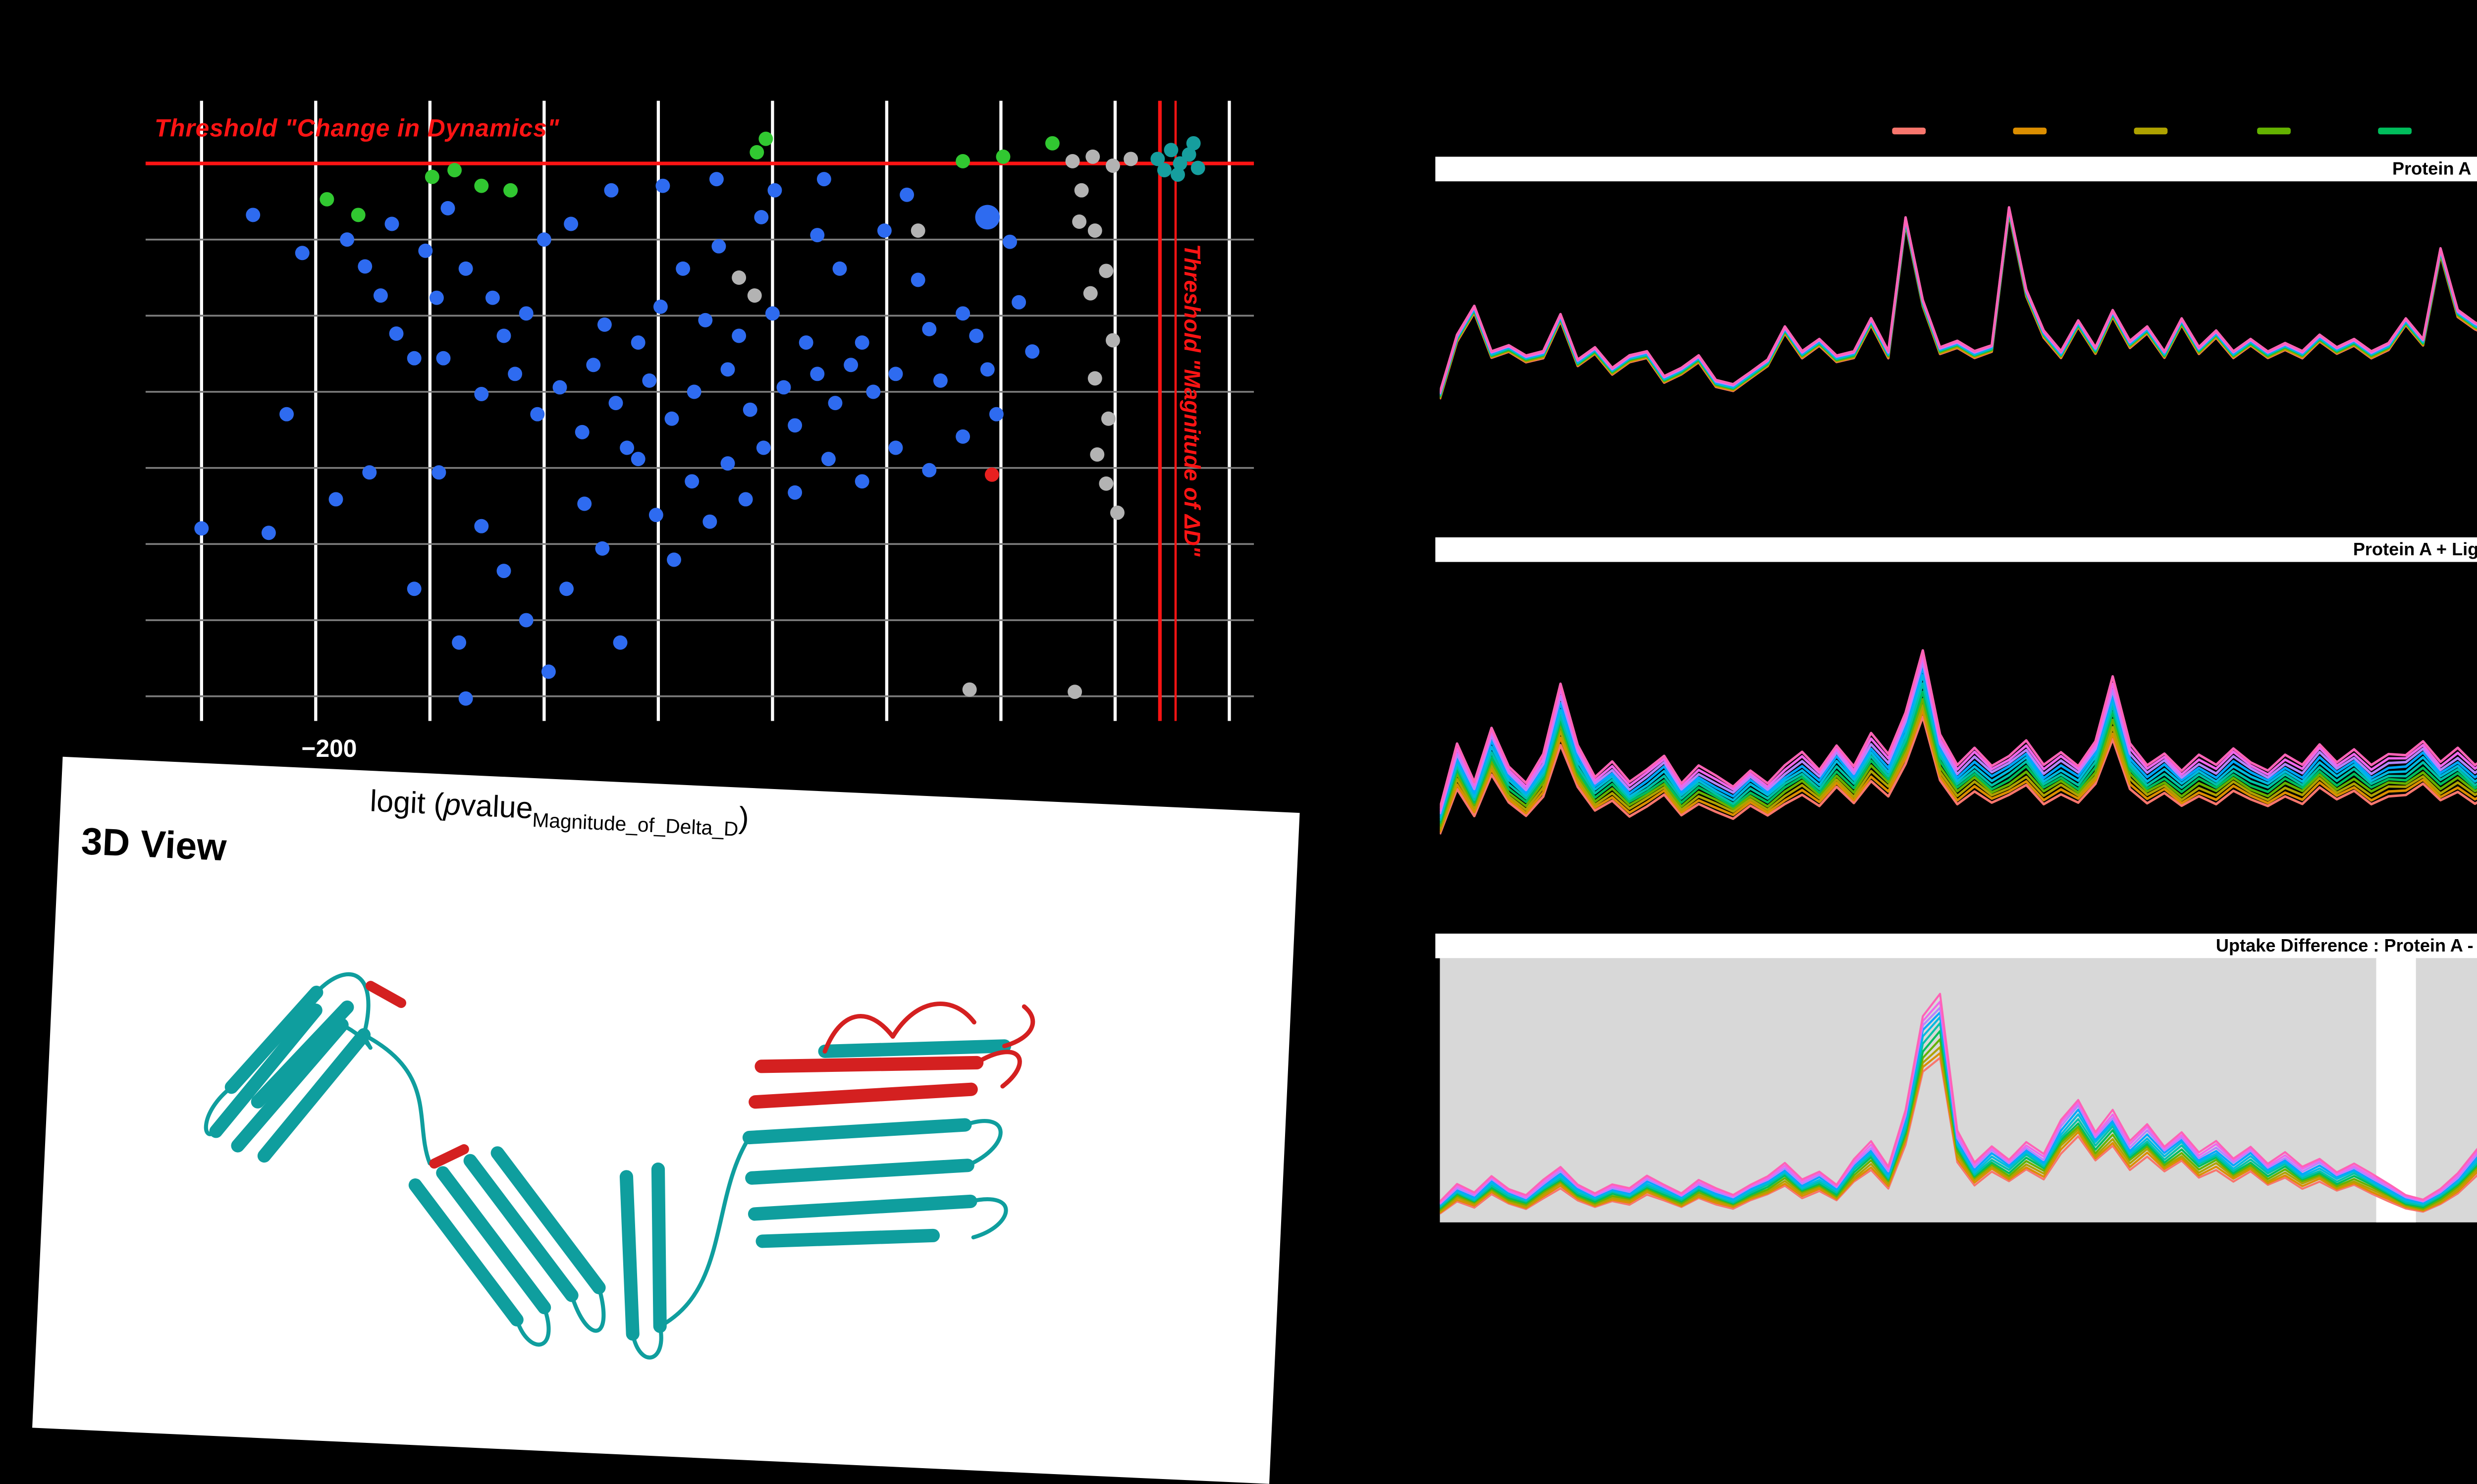 The height and width of the screenshot is (1484, 2477). Describe the element at coordinates (329, 750) in the screenshot. I see `volcano-x-tick-label: −200` at that location.